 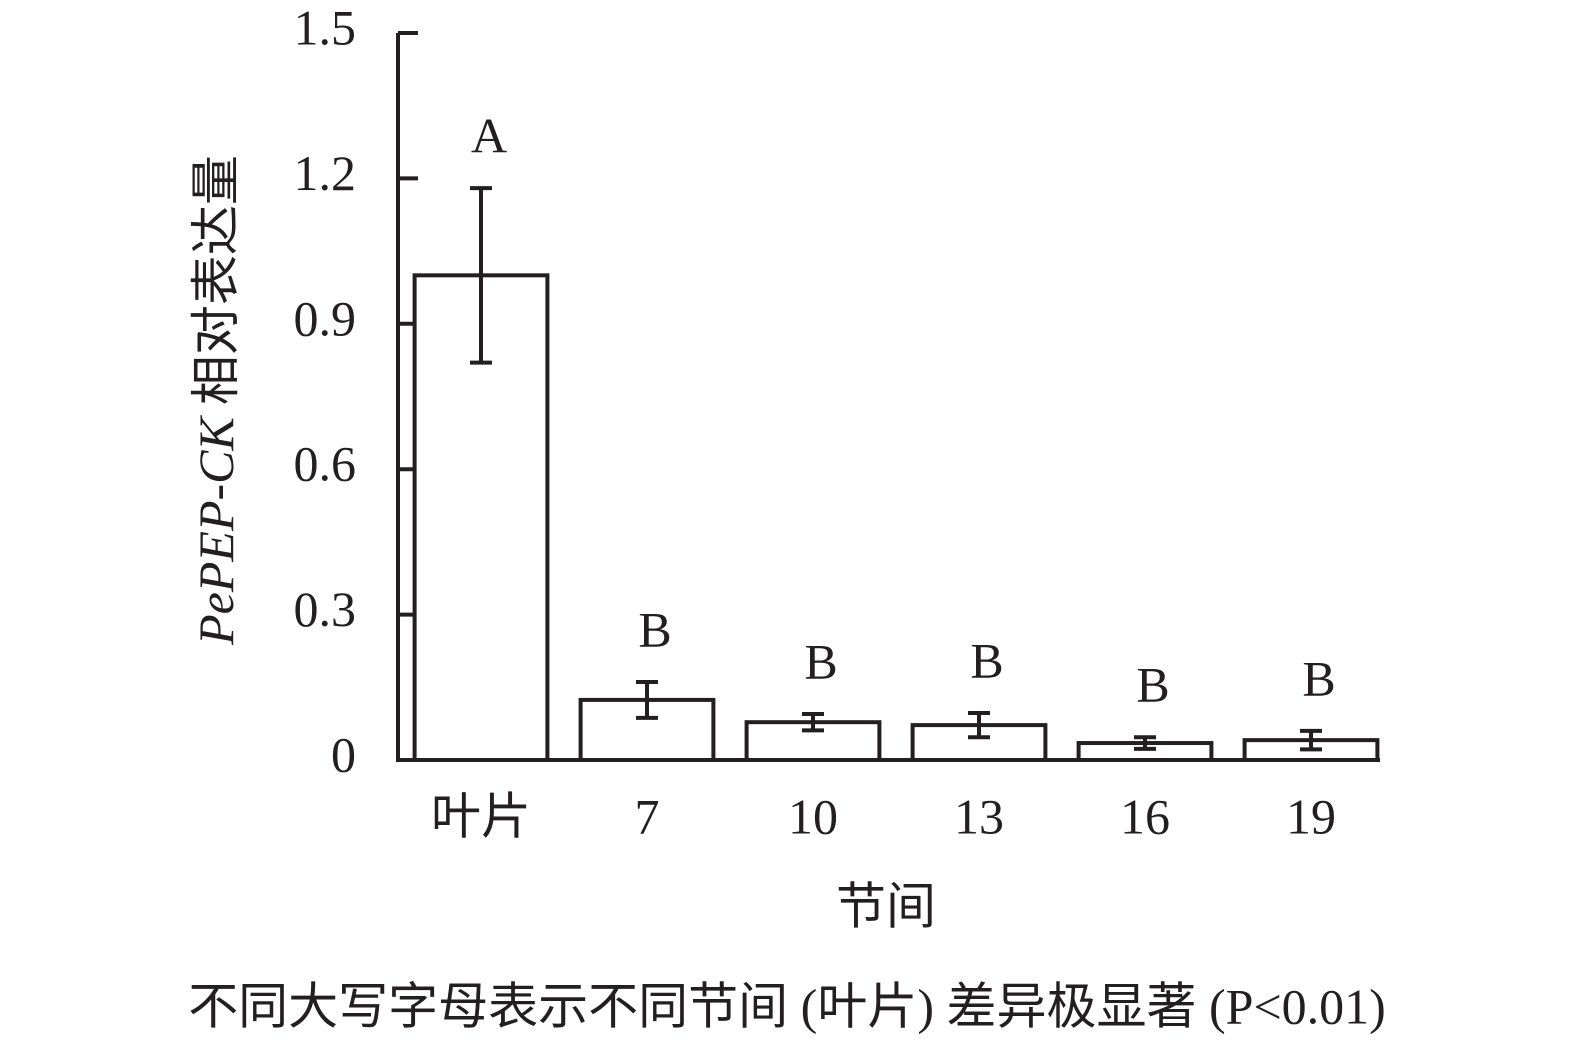 I want to click on y-tick-label: 0.3, so click(x=325, y=609).